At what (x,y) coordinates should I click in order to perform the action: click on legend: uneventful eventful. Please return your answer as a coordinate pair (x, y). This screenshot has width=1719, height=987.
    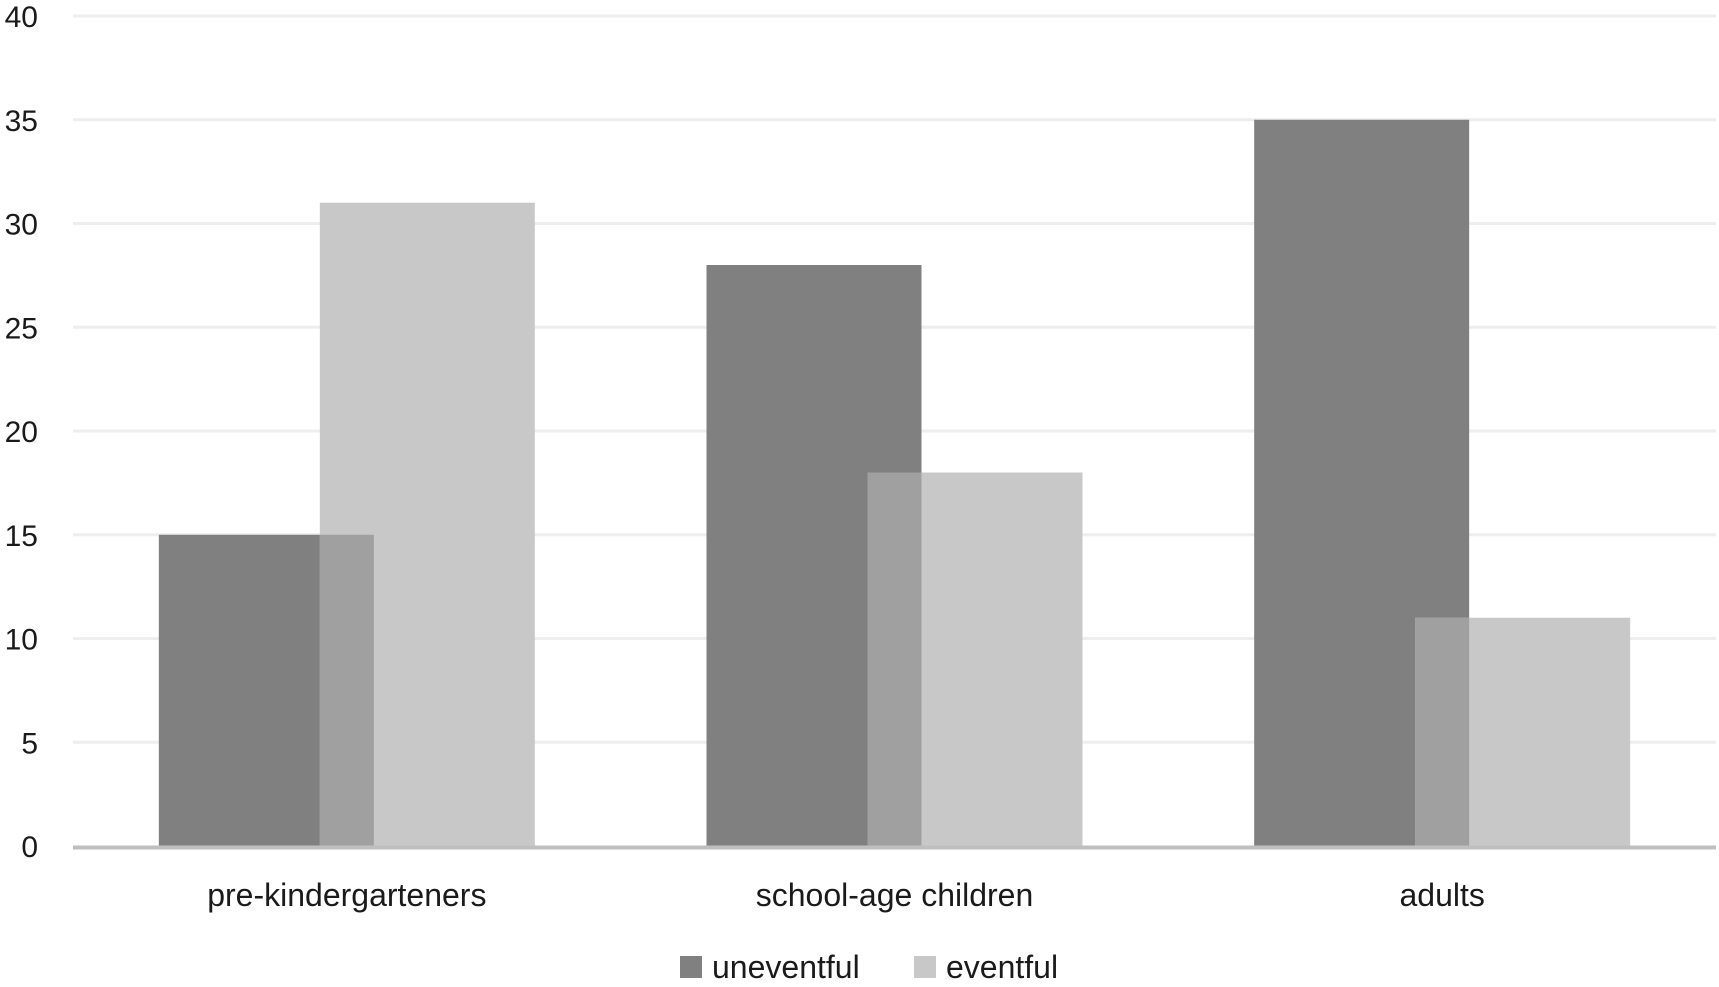
    Looking at the image, I should click on (869, 967).